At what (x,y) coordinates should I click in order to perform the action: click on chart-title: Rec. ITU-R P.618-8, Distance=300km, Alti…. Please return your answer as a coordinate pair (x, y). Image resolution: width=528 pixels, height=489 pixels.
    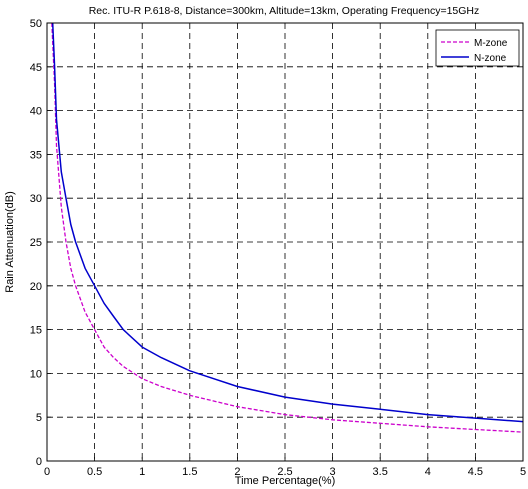
    Looking at the image, I should click on (284, 11).